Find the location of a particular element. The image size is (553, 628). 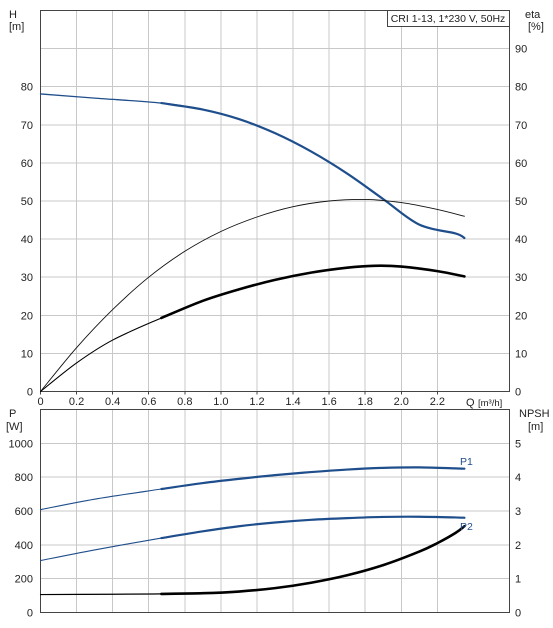

npsh-duty-range is located at coordinates (313, 560).